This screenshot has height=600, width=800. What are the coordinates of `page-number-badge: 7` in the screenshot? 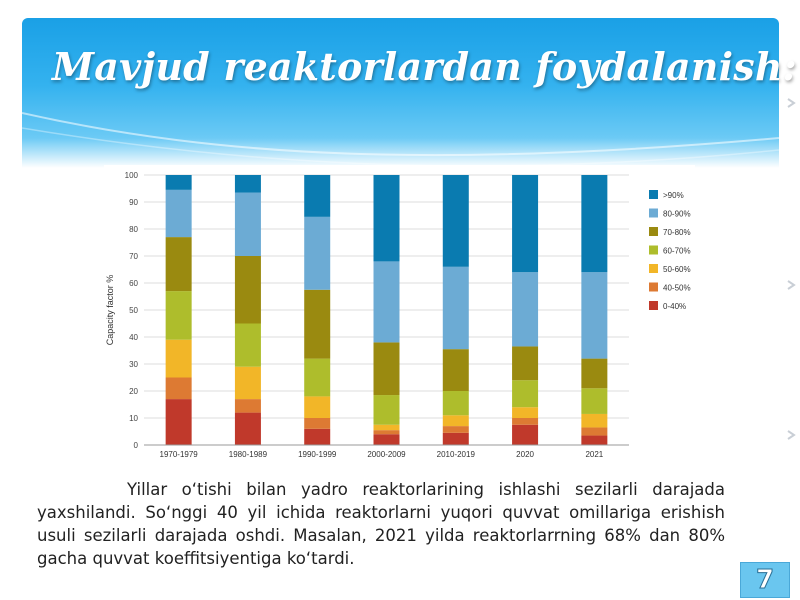 It's located at (765, 580).